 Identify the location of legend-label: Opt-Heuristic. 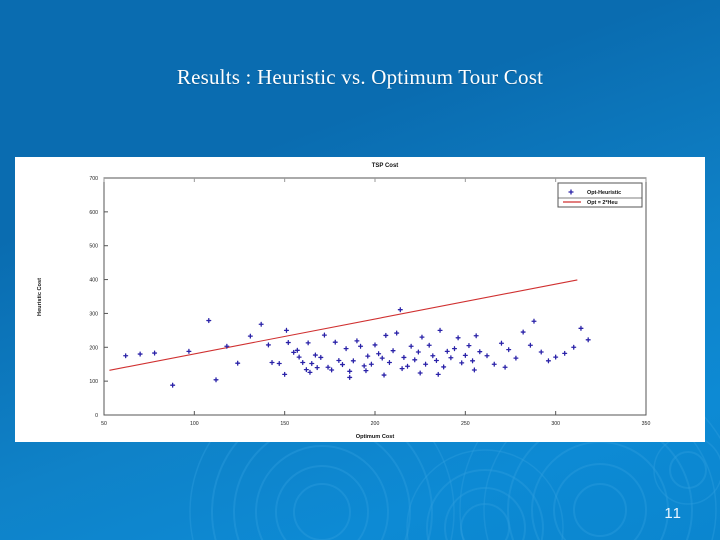
(604, 193).